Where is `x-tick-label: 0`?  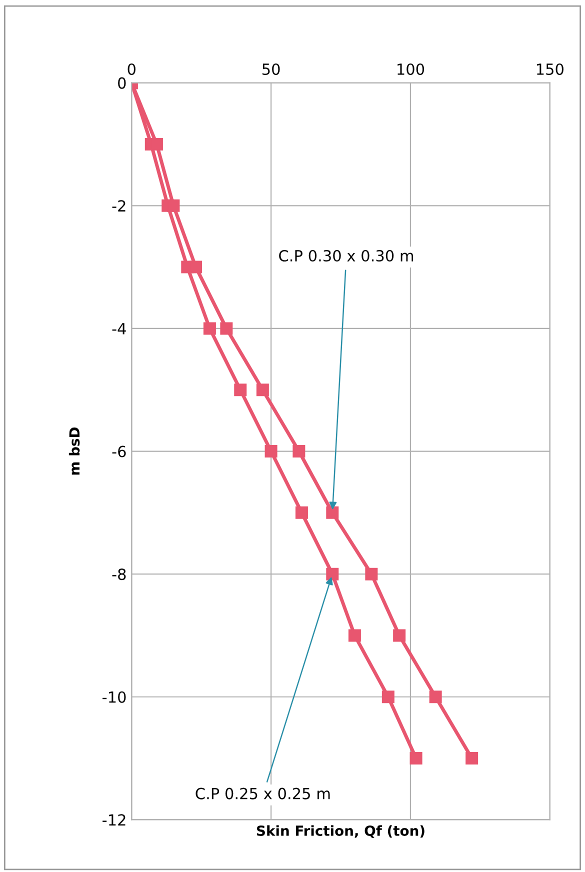
x-tick-label: 0 is located at coordinates (132, 69).